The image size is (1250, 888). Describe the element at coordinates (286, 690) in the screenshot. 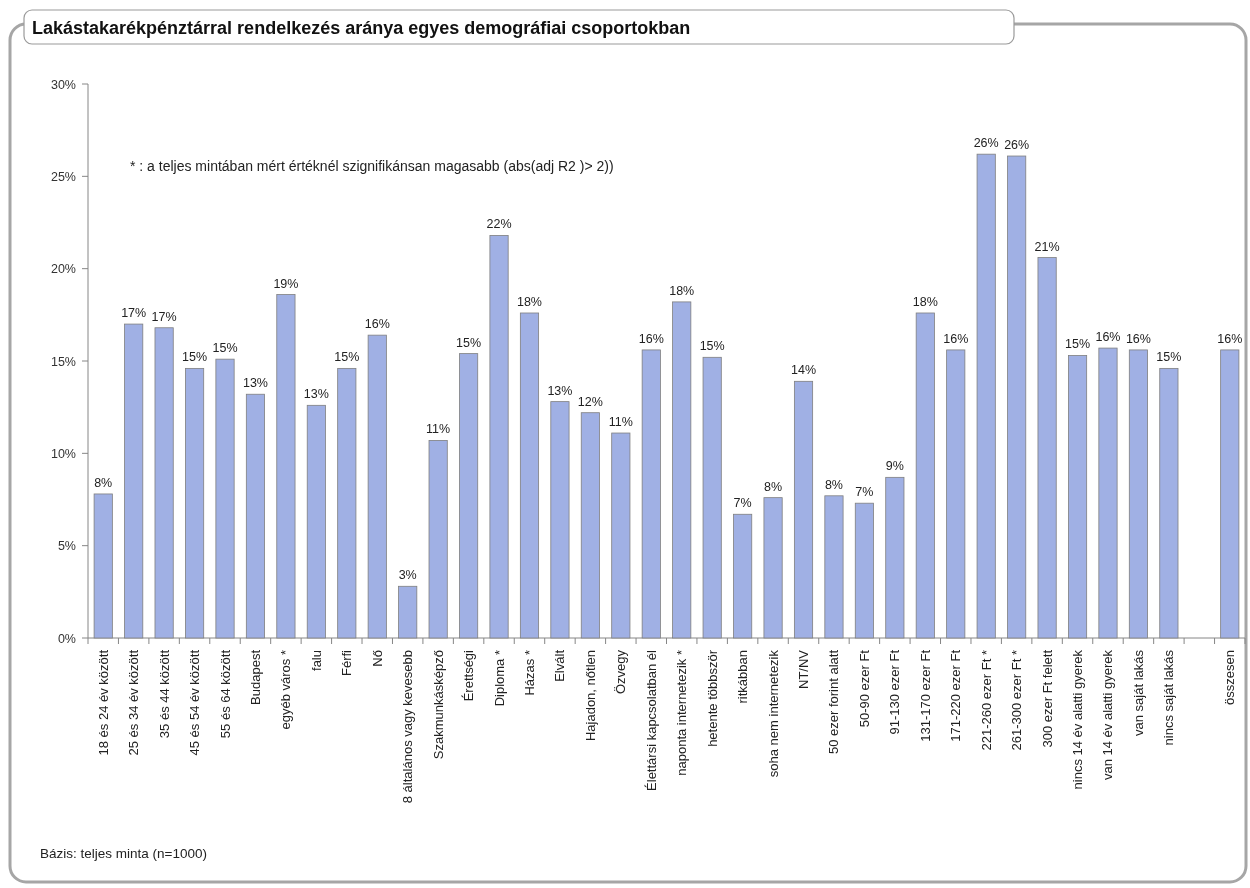

I see `x-tick-label: egyéb város *` at that location.